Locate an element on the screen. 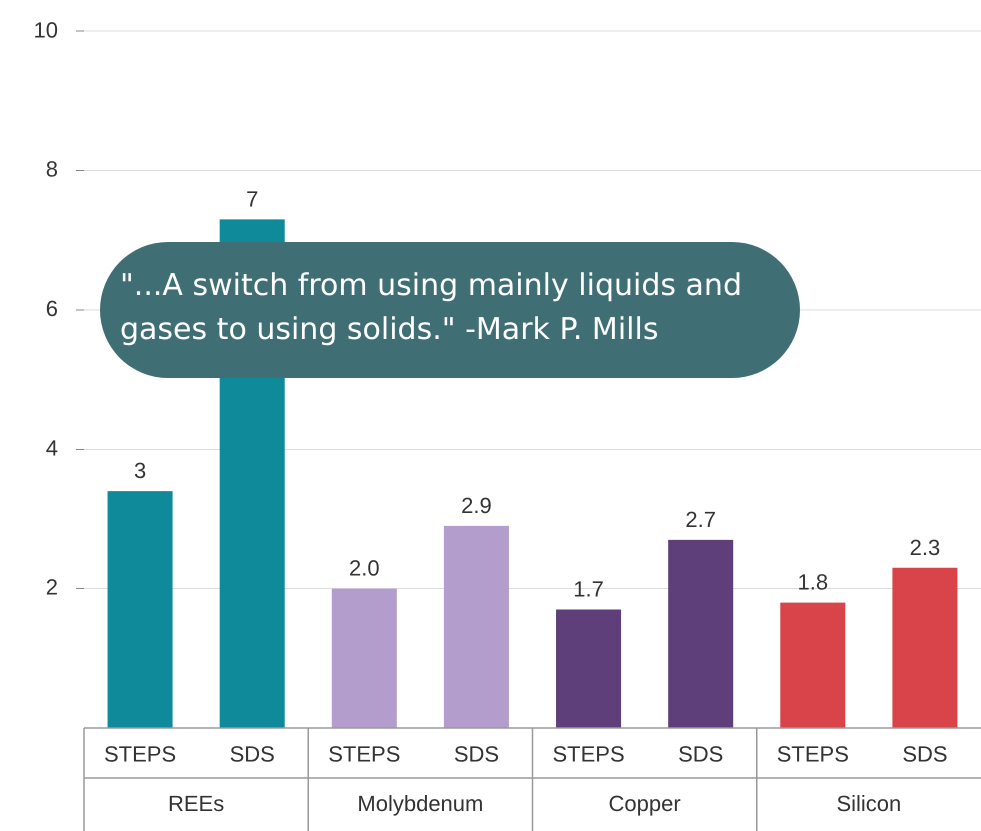  text: Silicon is located at coordinates (869, 803).